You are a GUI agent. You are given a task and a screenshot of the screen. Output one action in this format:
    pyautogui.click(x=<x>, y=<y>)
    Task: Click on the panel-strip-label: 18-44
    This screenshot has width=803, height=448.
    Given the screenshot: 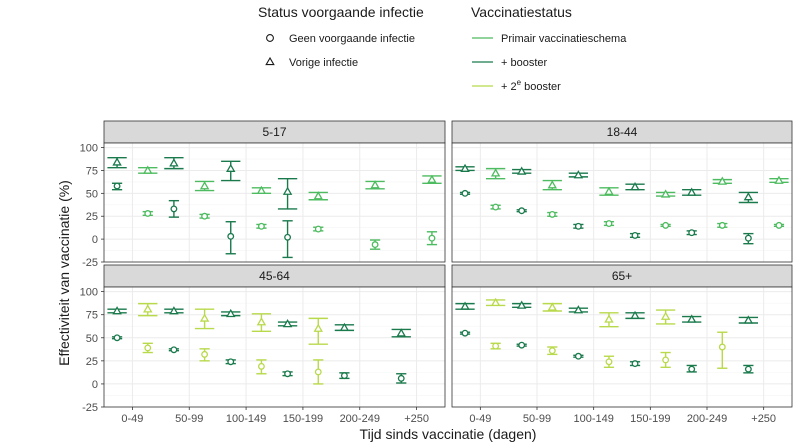 What is the action you would take?
    pyautogui.click(x=622, y=132)
    